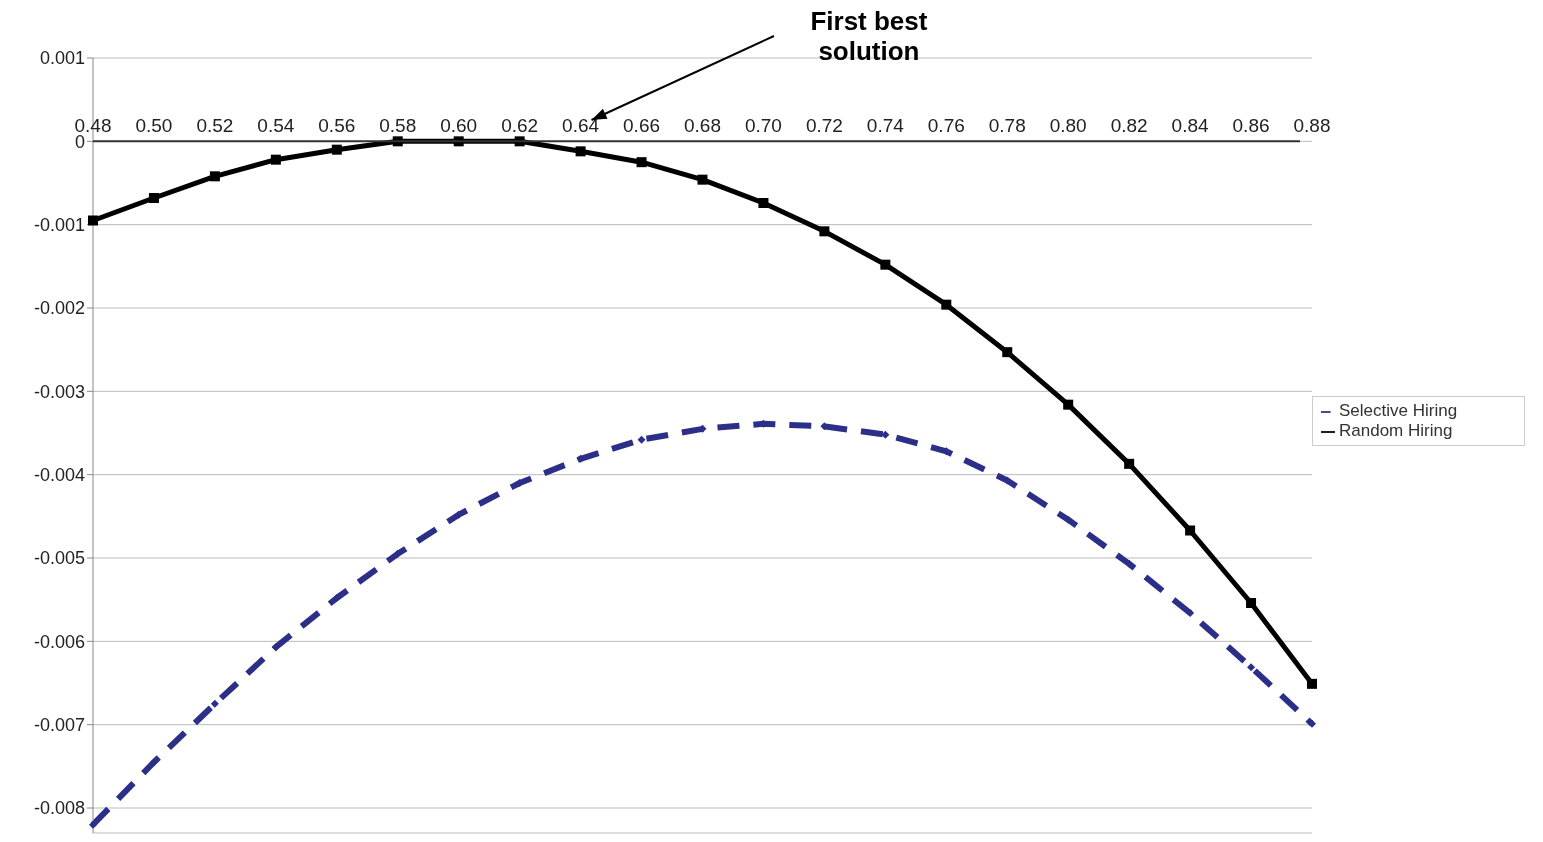  I want to click on x-tick-label: 0.88, so click(1312, 126).